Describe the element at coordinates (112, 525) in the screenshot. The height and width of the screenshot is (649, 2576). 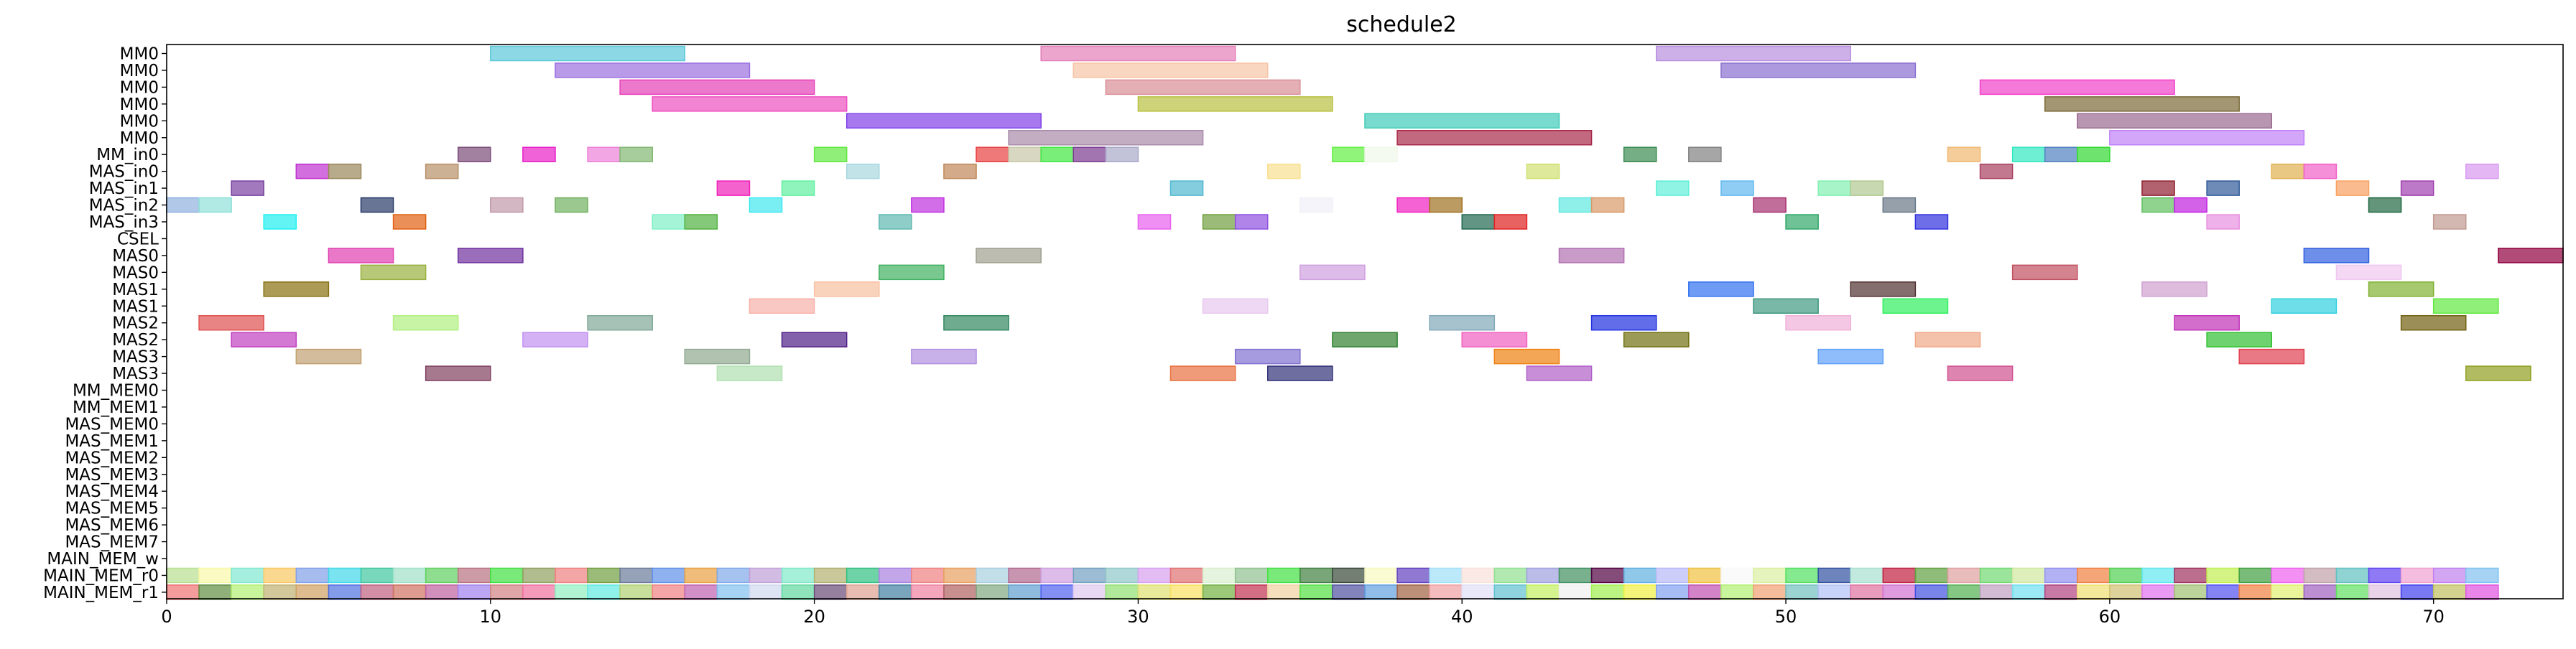
I see `y-tick-label: MAS_MEM6` at that location.